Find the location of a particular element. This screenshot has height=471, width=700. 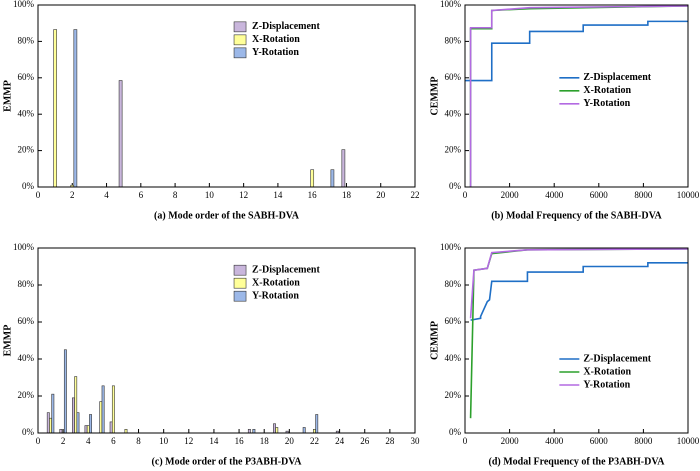

x-axis-label: (d) Modal Frequency of the P3ABH-DVA is located at coordinates (576, 461).